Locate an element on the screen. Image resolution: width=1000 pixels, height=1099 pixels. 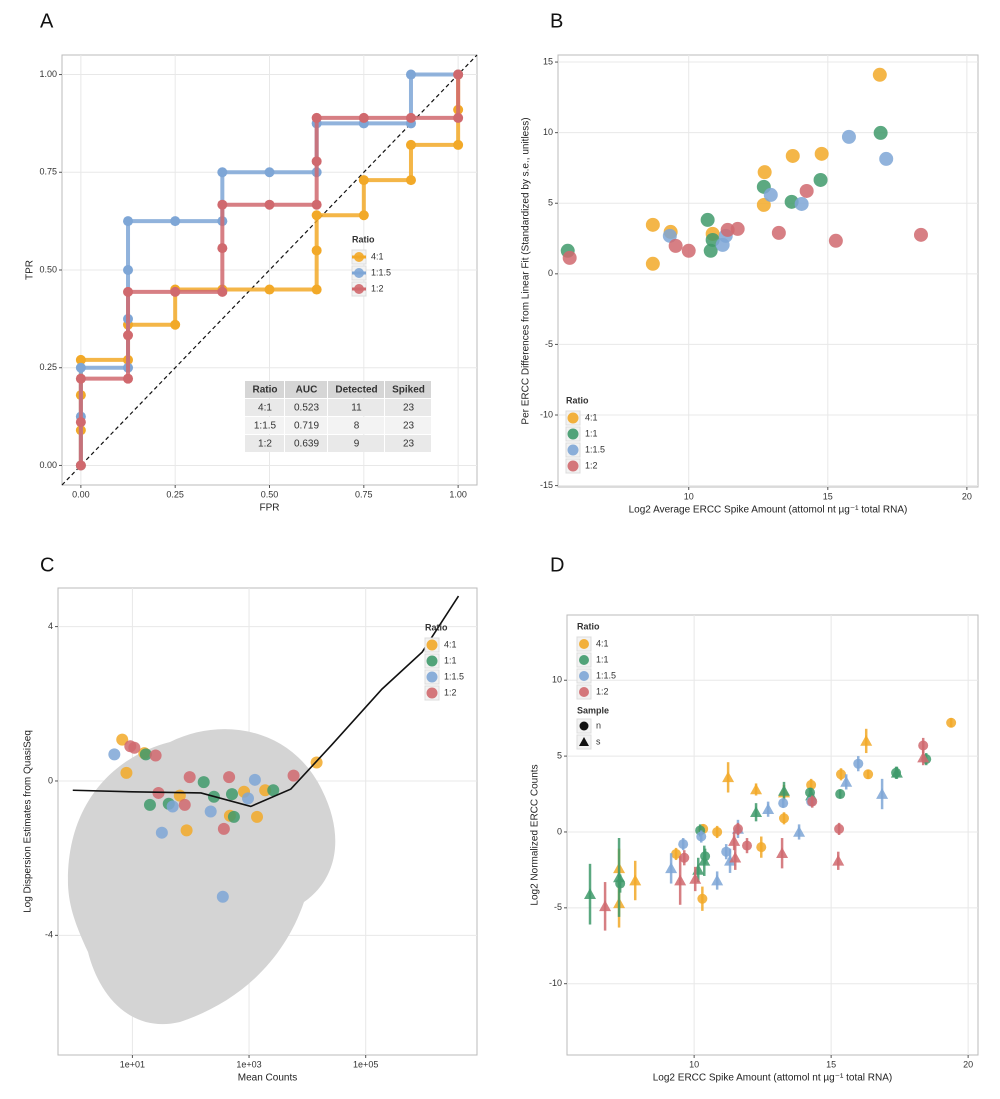
table-text: 11 is located at coordinates (356, 408).